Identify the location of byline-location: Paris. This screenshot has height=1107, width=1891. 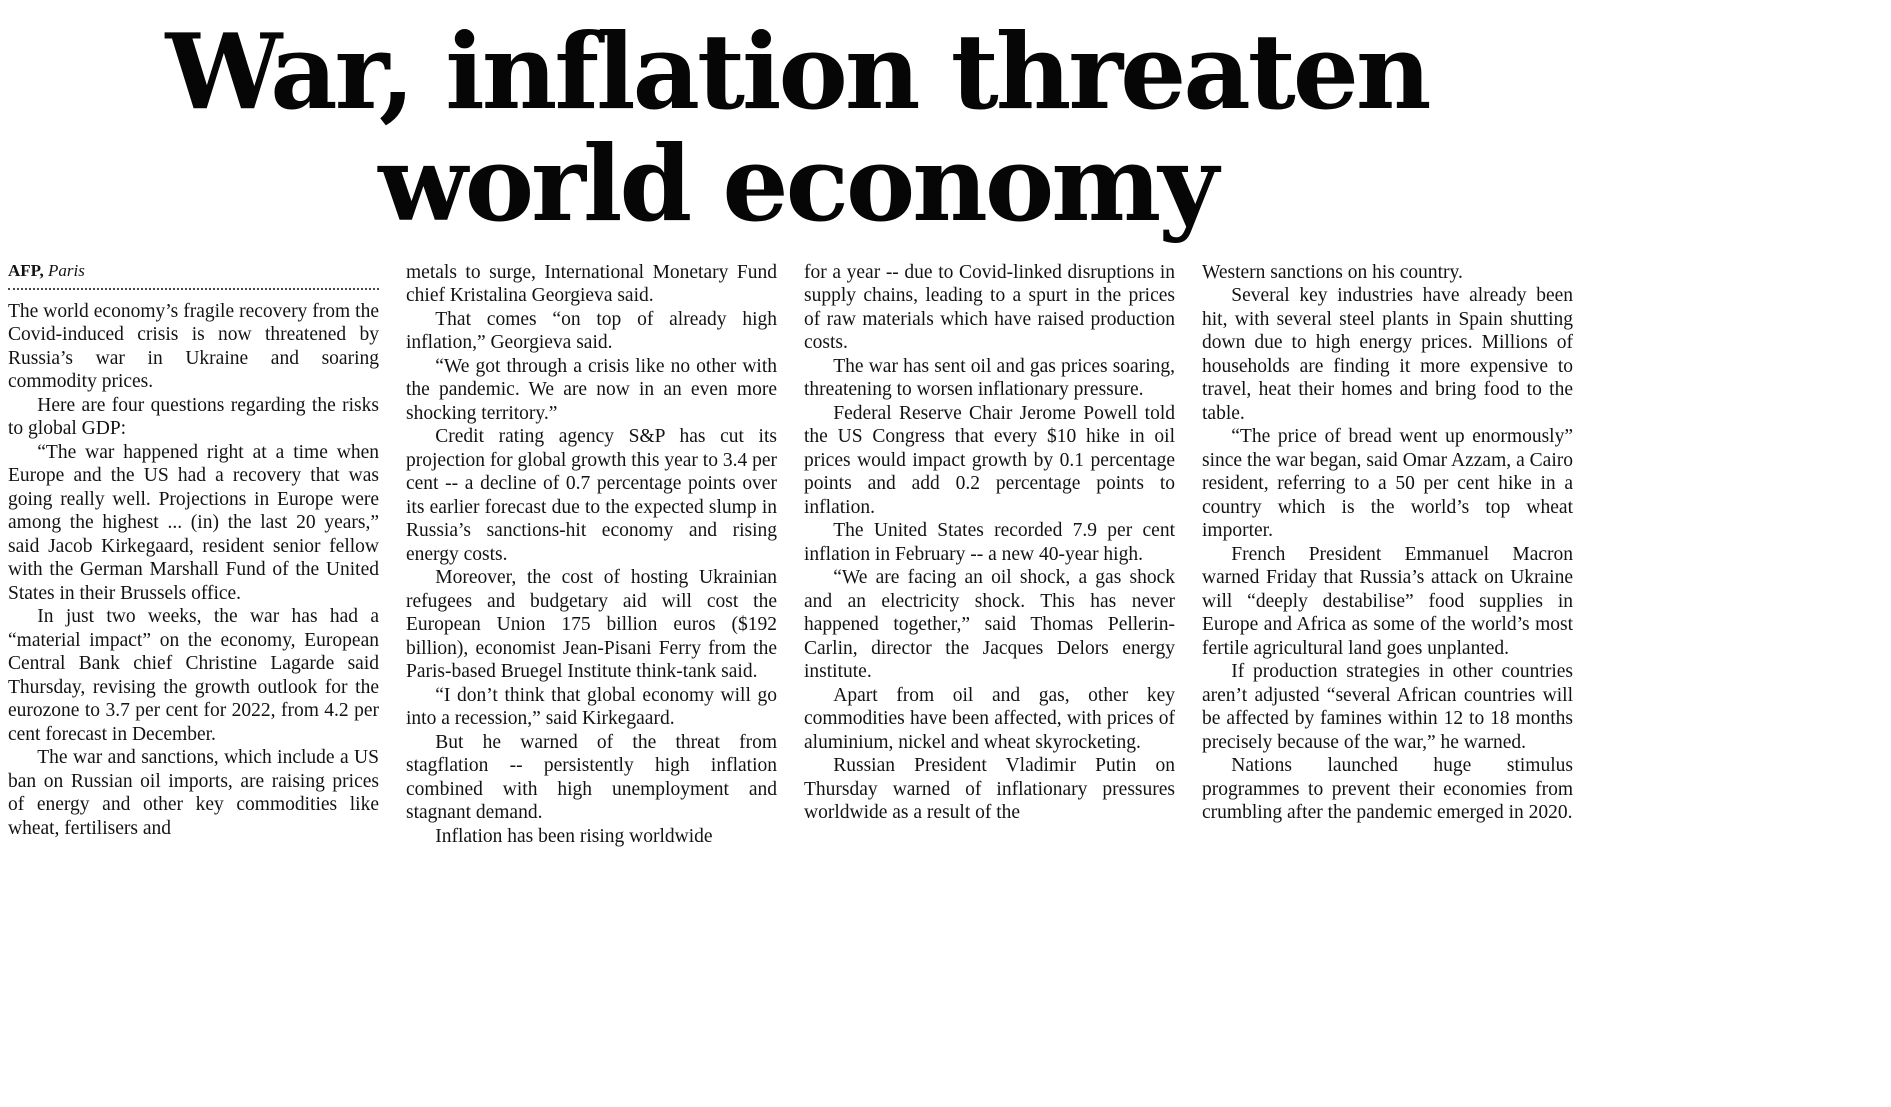
(66, 270).